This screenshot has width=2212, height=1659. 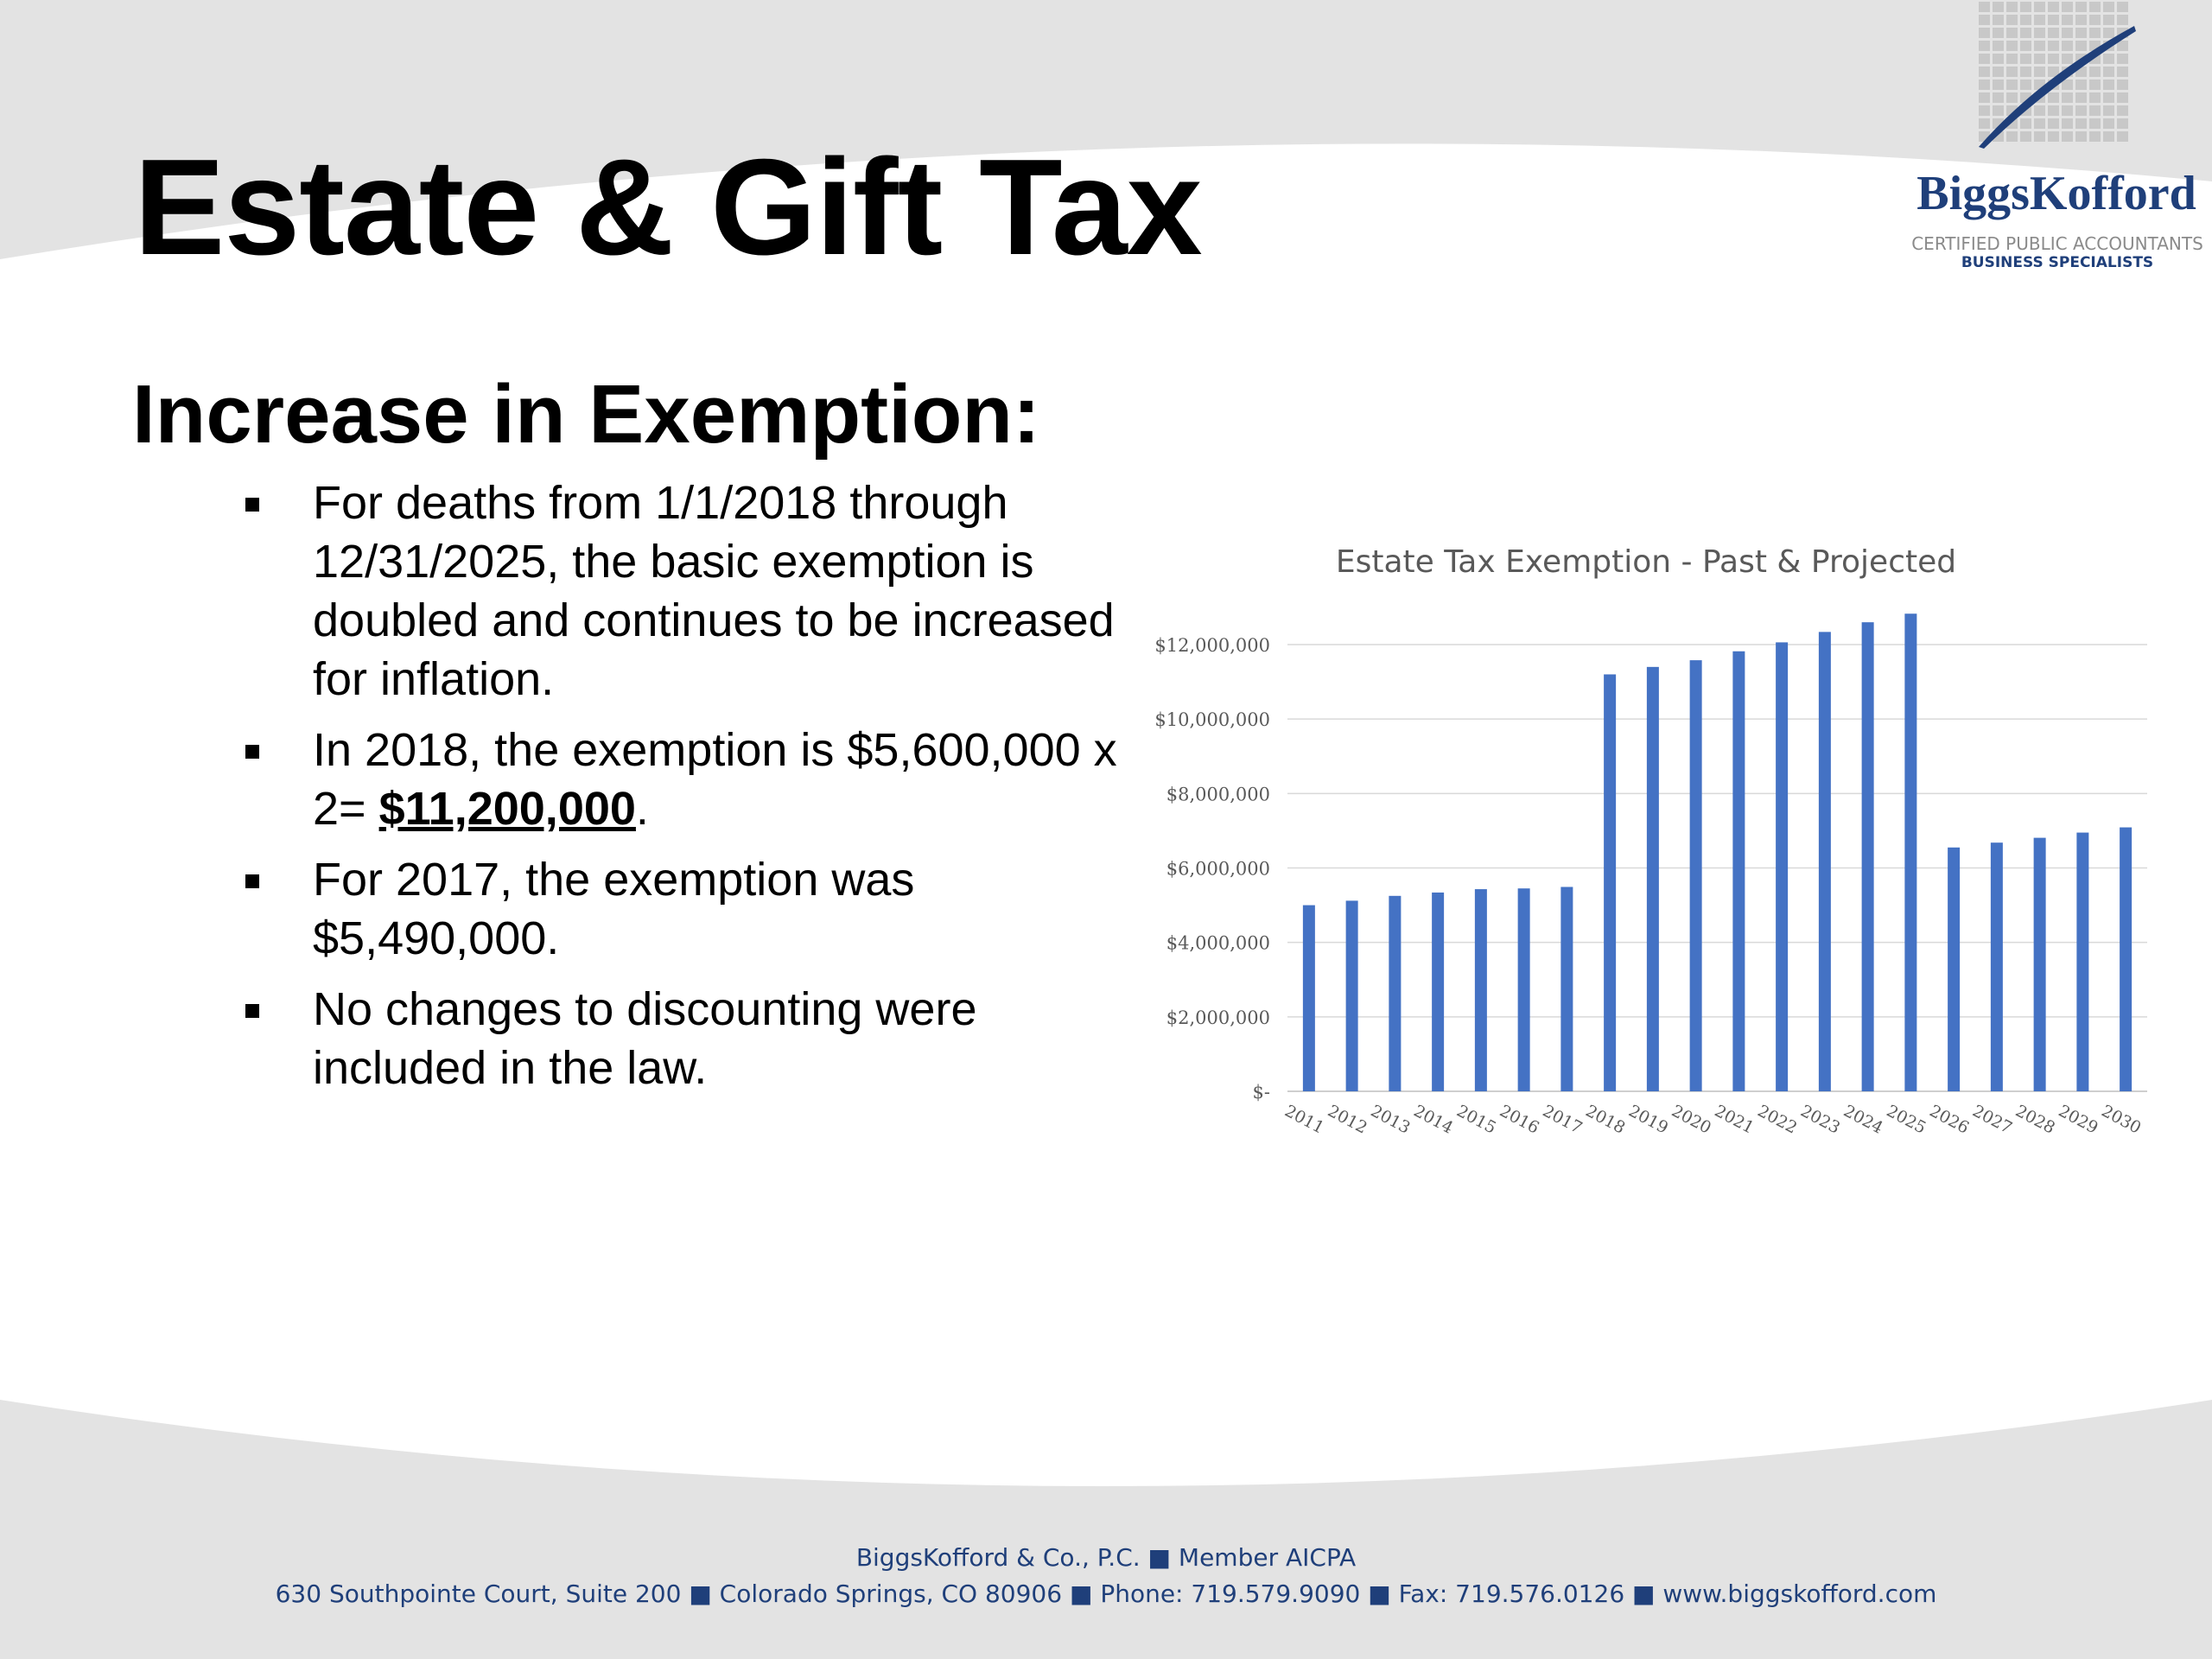 I want to click on bar-2014, so click(x=1438, y=991).